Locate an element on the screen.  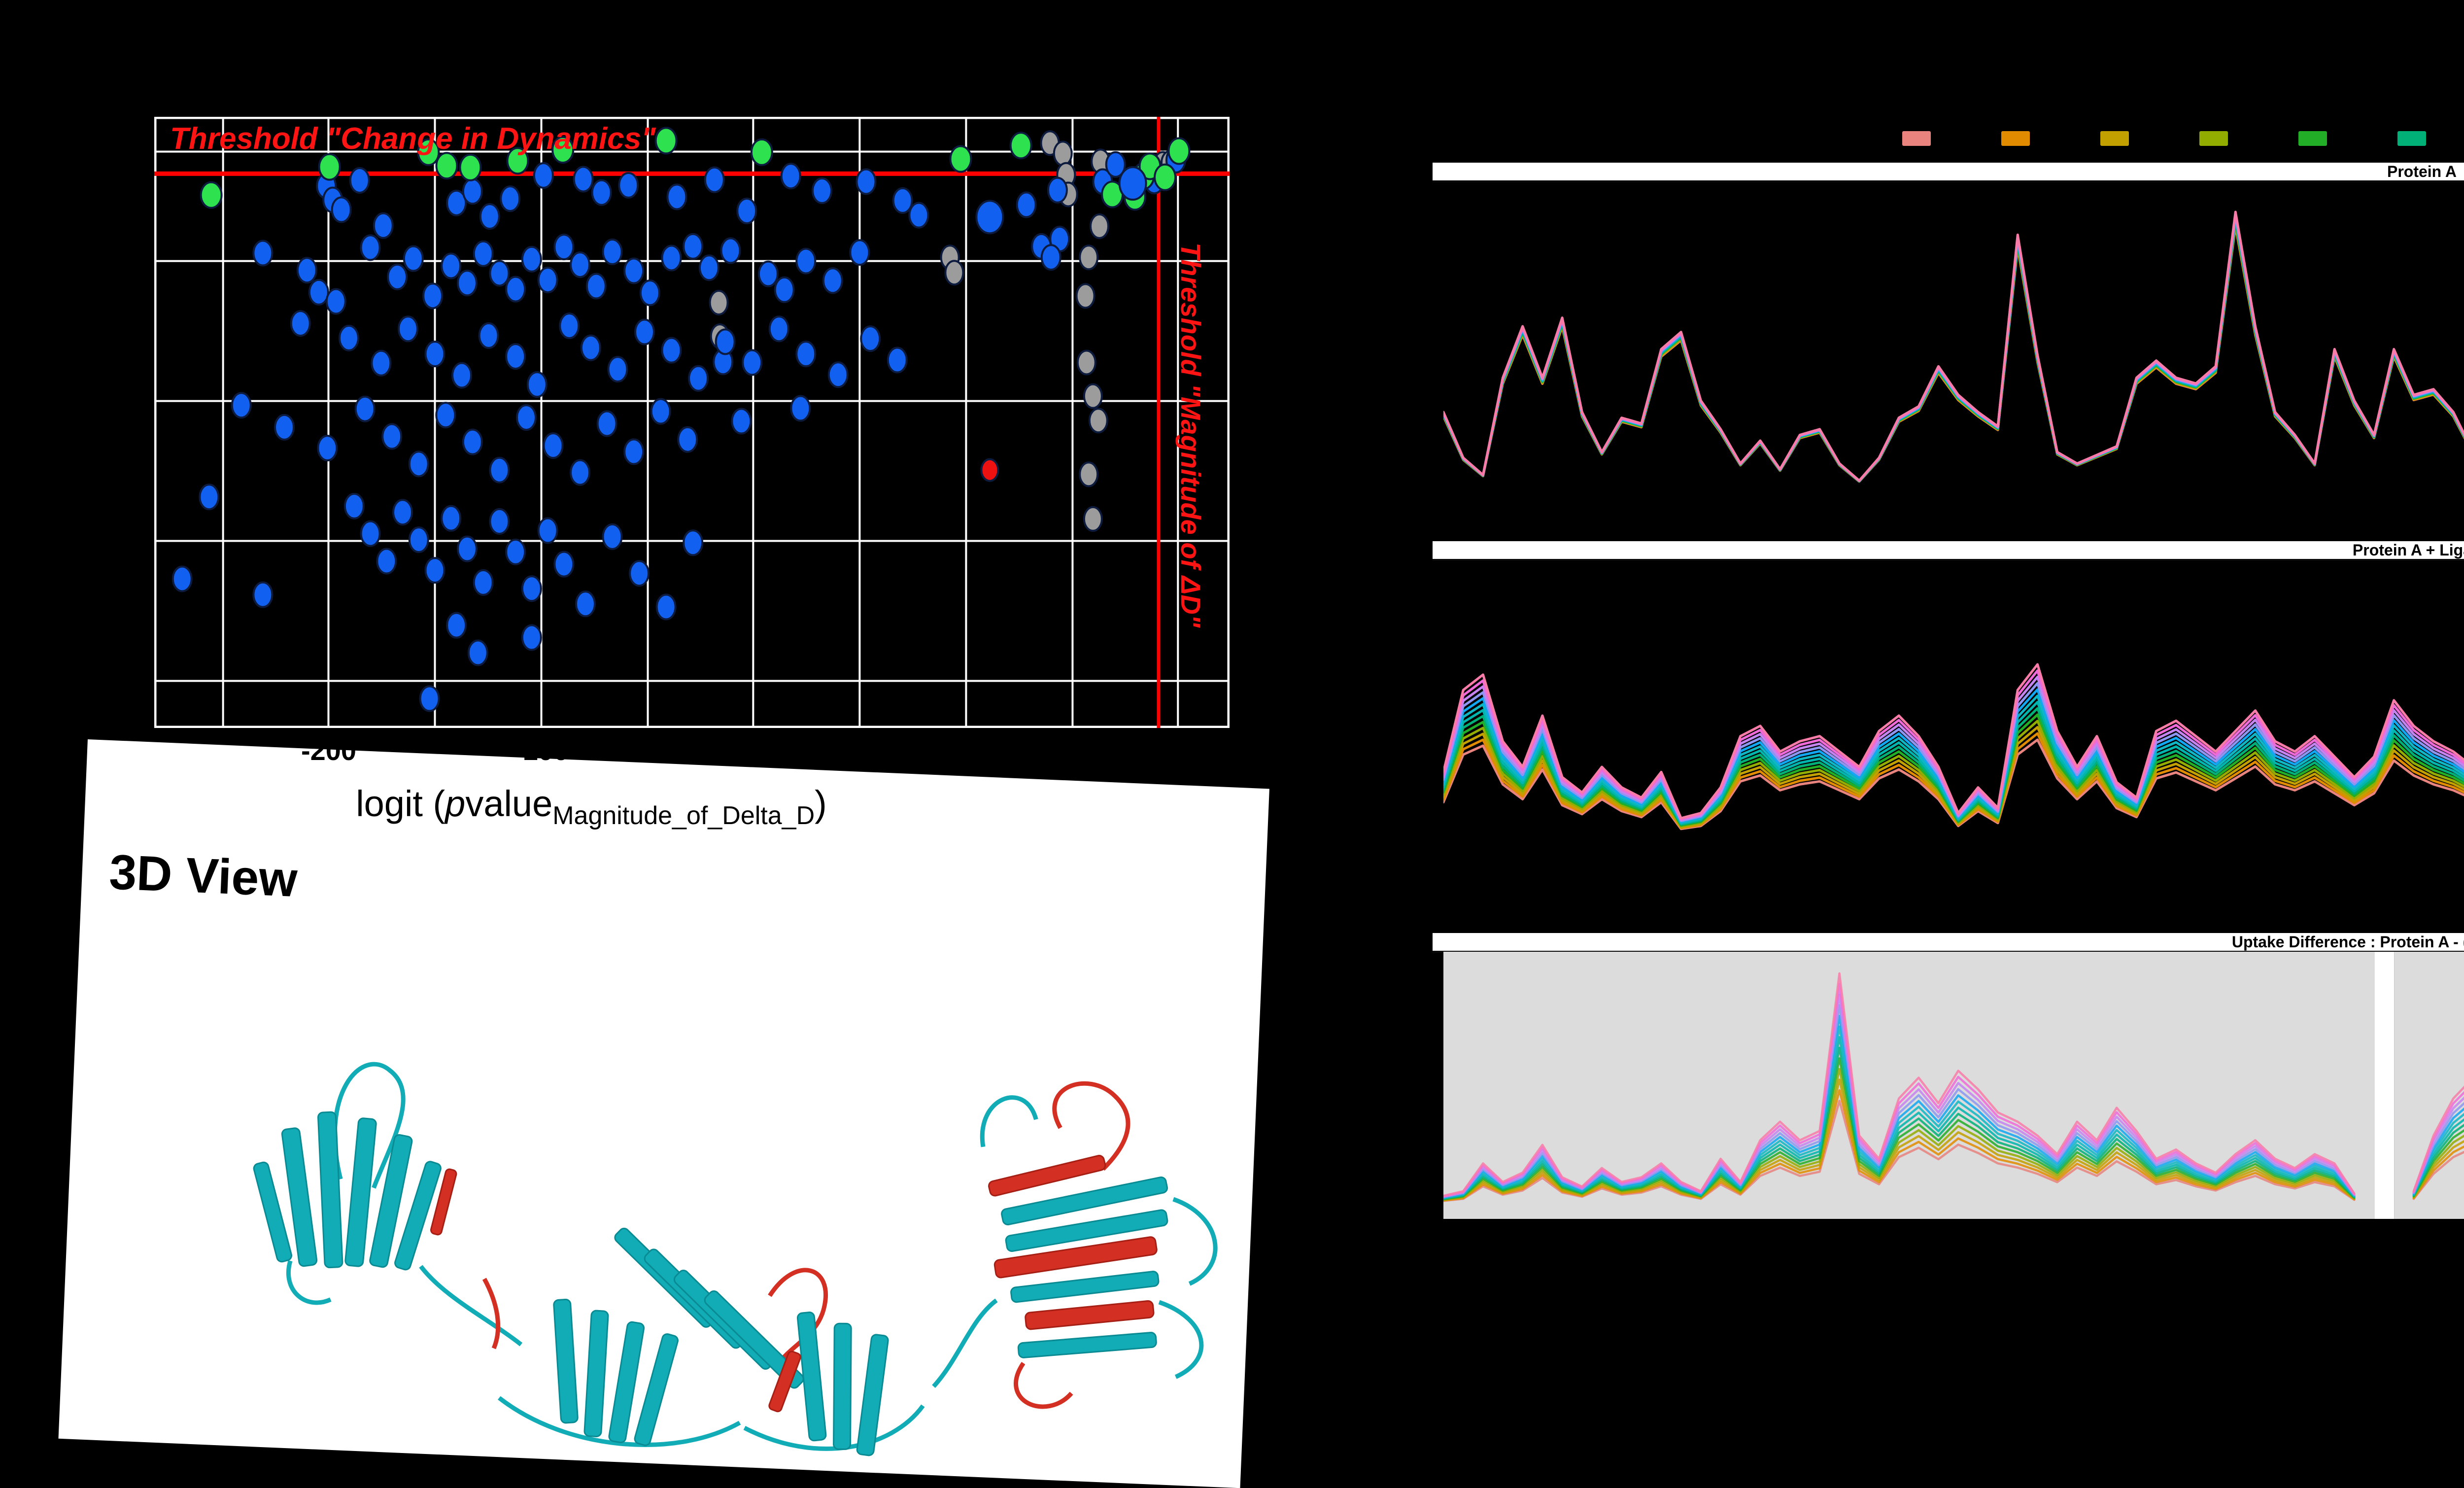
scatter-point-blue_large is located at coordinates (989, 217).